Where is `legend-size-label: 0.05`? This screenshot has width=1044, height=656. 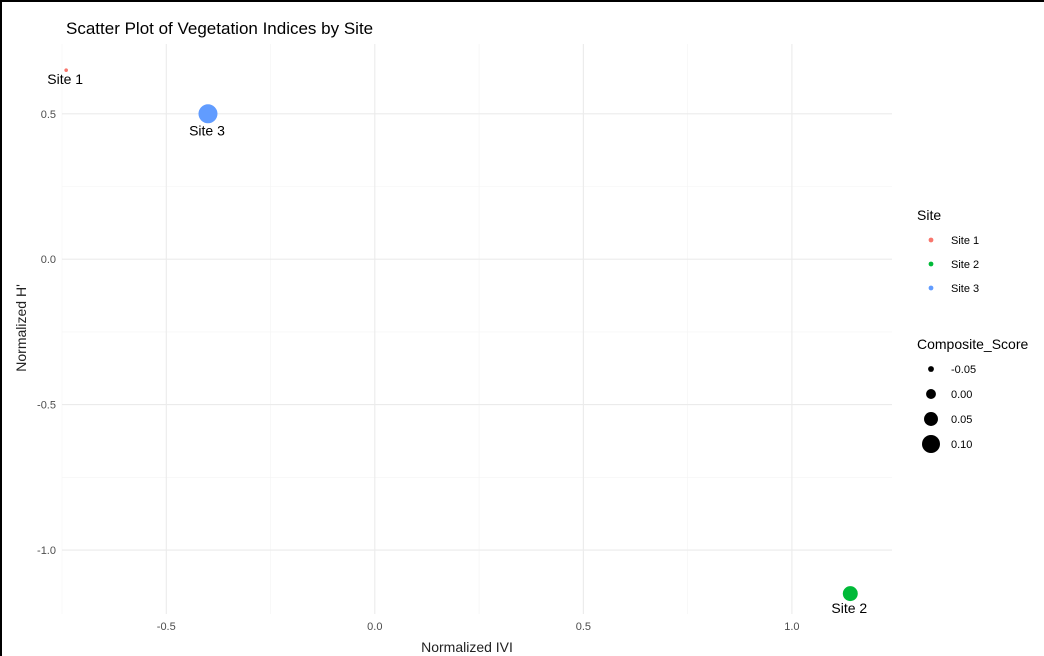 legend-size-label: 0.05 is located at coordinates (961, 420).